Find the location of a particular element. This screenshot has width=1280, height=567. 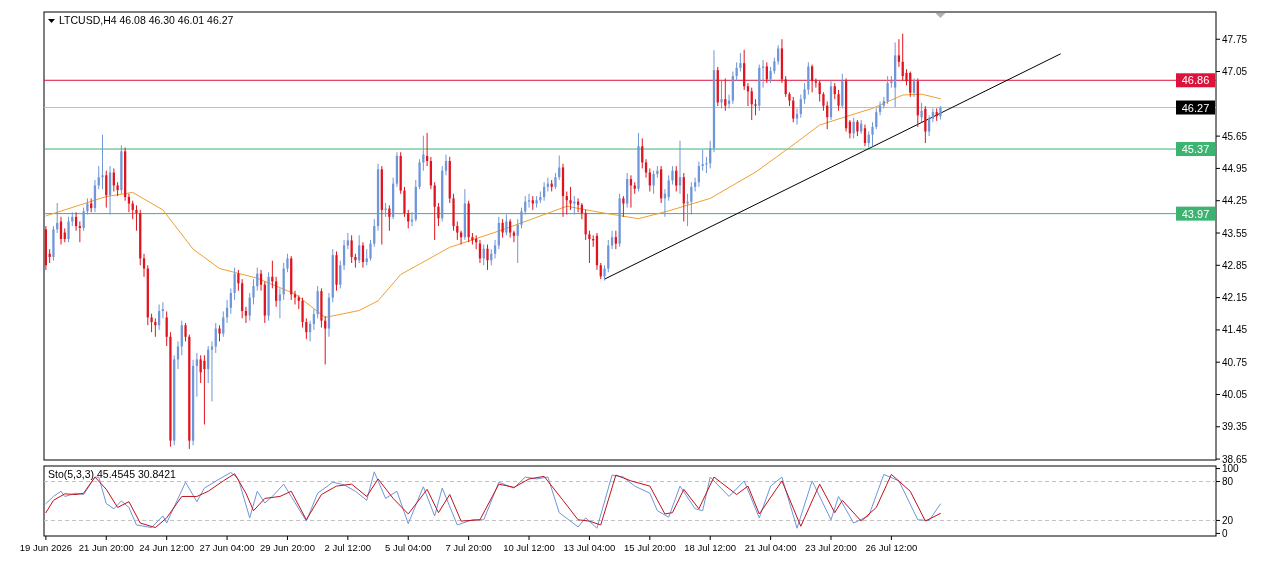

y-tick-label: 0 is located at coordinates (1225, 533).